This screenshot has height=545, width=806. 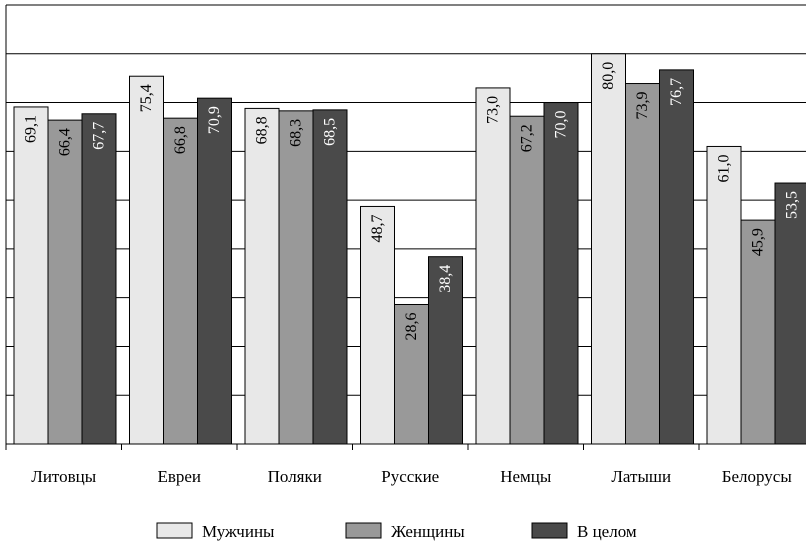 I want to click on data-label: 76,7, so click(x=676, y=92).